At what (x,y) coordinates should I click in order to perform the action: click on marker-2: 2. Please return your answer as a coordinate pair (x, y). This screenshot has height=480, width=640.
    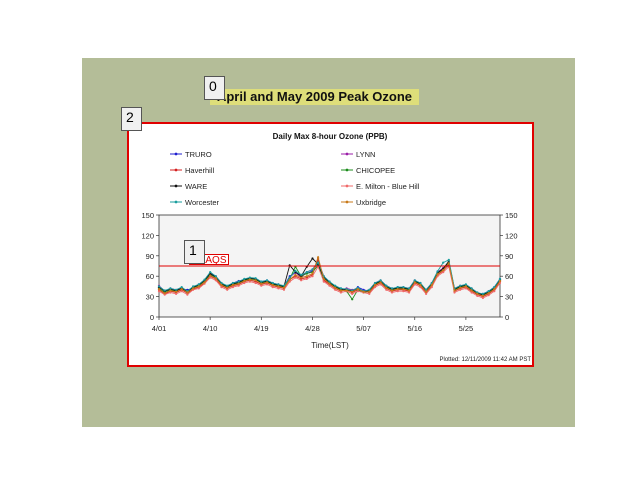
    Looking at the image, I should click on (131, 119).